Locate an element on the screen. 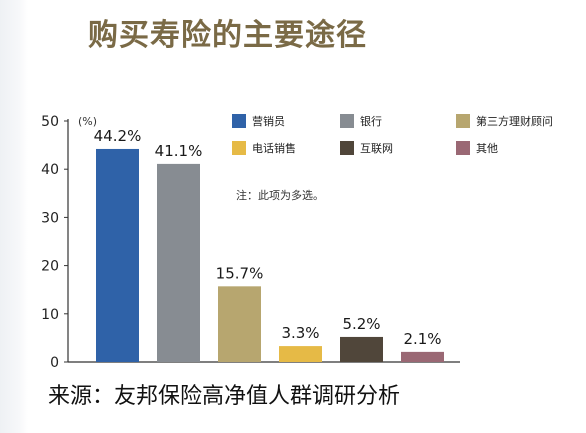 This screenshot has height=433, width=586. legend-entry: 互联网 is located at coordinates (366, 148).